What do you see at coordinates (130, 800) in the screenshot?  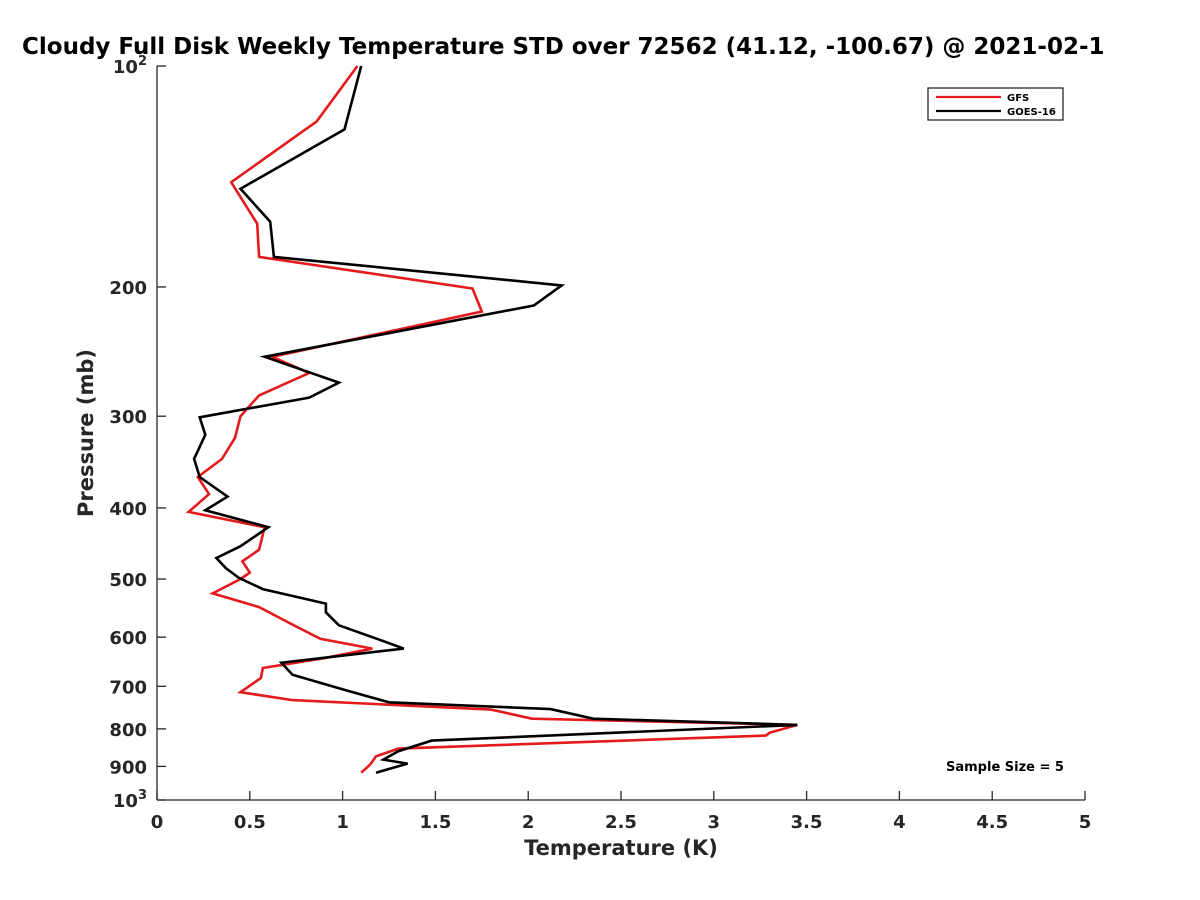 I see `y-tick-label: 10³` at bounding box center [130, 800].